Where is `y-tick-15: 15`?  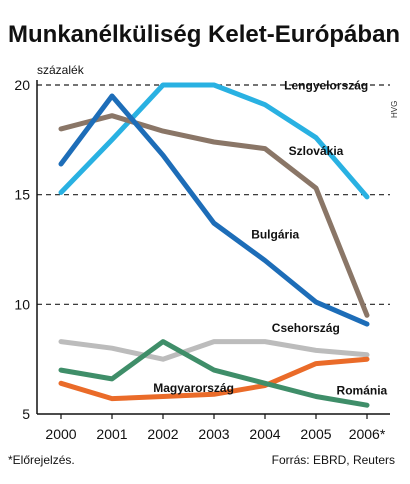
y-tick-15: 15 is located at coordinates (22, 195).